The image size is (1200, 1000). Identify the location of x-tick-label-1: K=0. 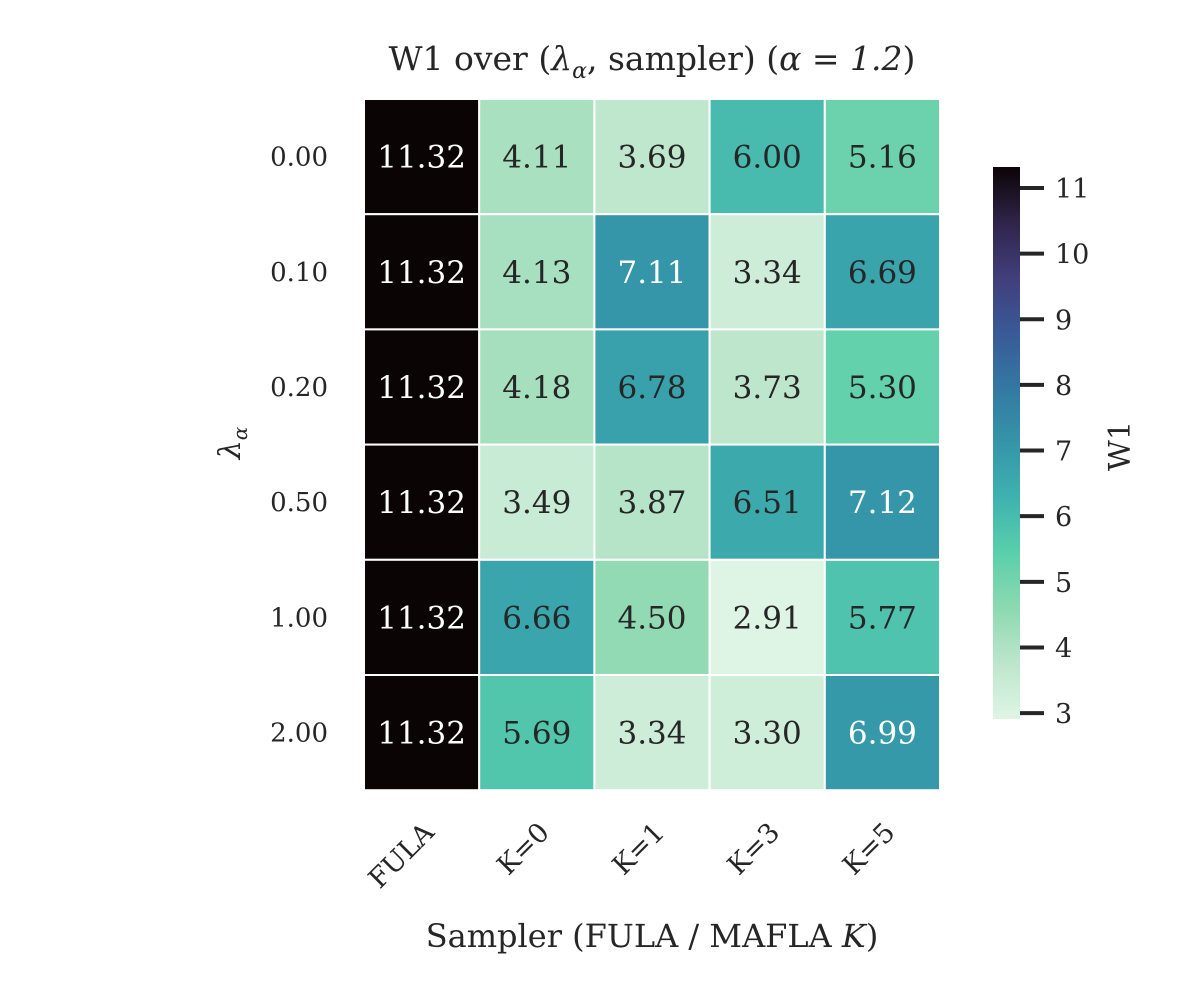
(523, 849).